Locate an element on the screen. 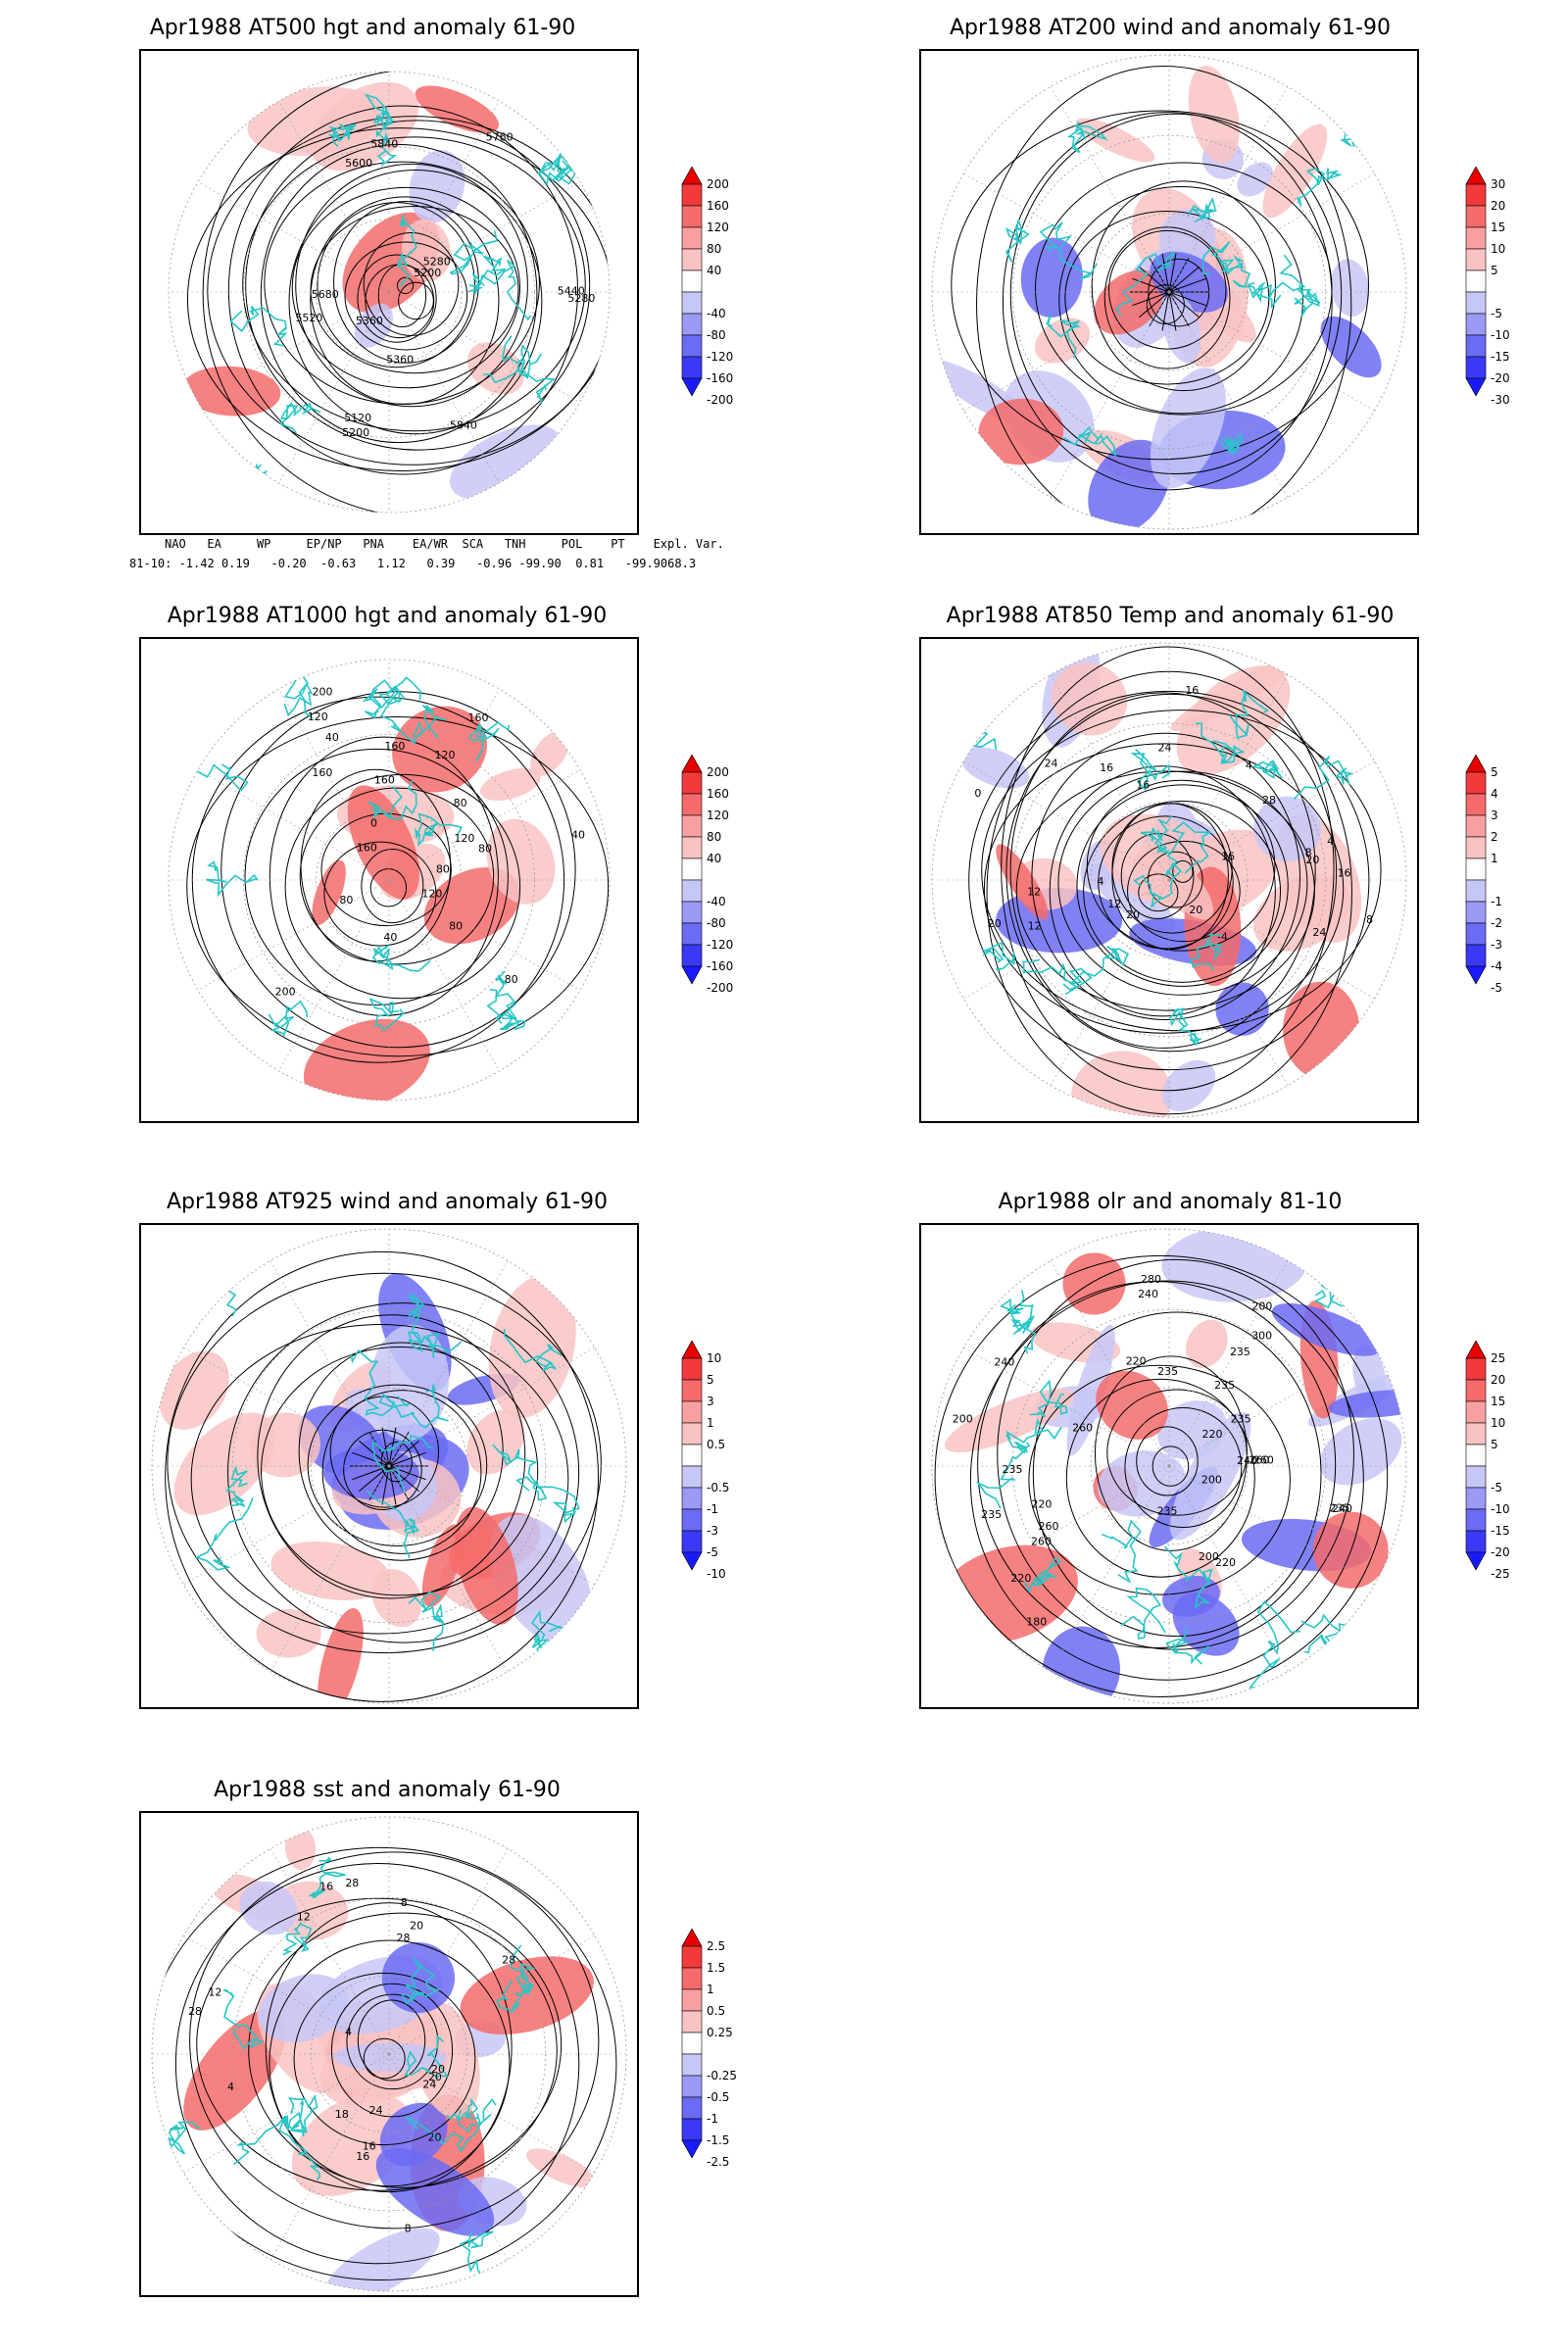 The image size is (1568, 2352). contour-label: 120 is located at coordinates (464, 838).